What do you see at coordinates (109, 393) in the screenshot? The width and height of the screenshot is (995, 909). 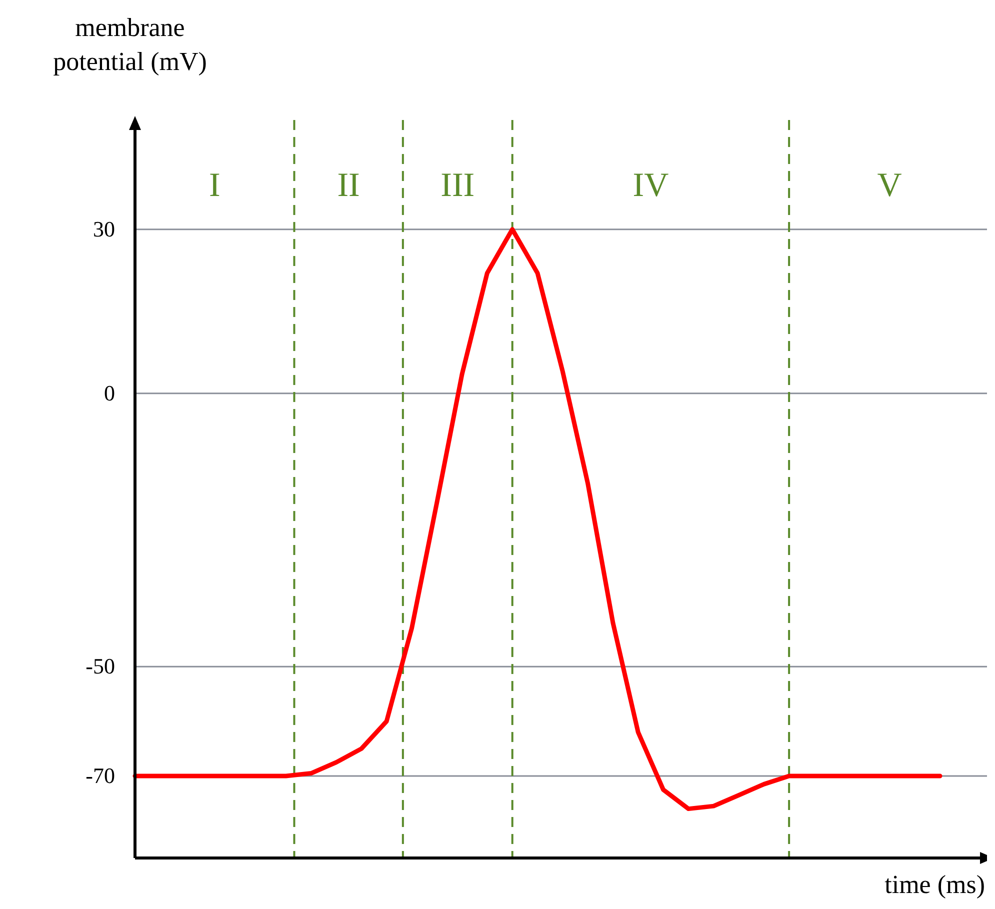 I see `y-tick-label: 0` at bounding box center [109, 393].